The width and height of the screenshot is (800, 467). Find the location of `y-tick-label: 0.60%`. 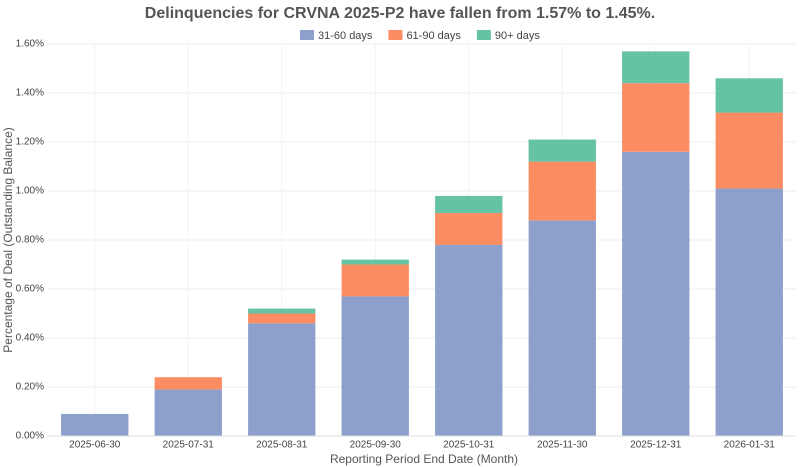

y-tick-label: 0.60% is located at coordinates (30, 289).